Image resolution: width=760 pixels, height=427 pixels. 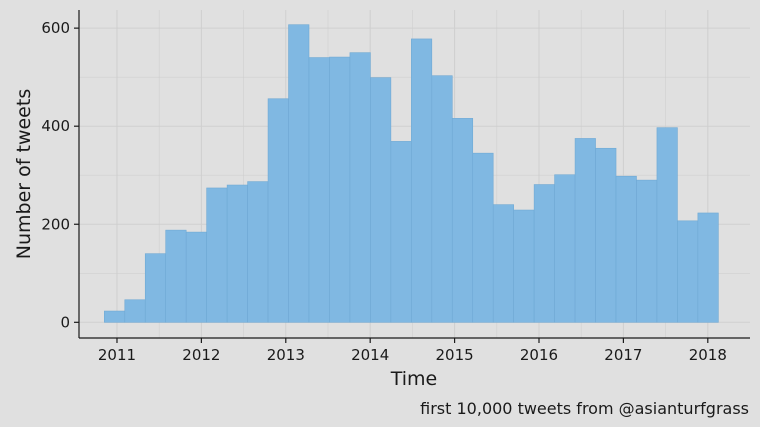 I want to click on x-tick-label: 2011, so click(x=117, y=355).